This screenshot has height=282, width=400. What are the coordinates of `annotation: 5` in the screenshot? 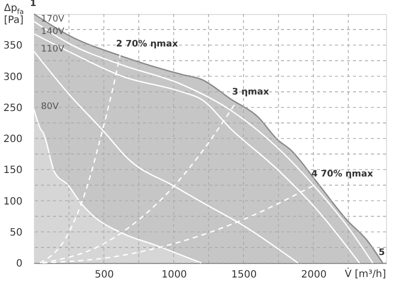 It's located at (381, 253).